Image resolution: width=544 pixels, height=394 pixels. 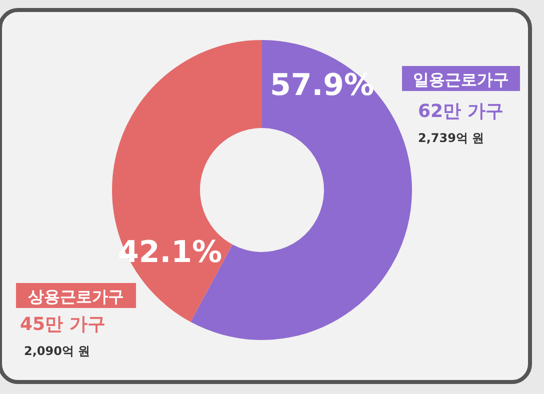 What do you see at coordinates (57, 351) in the screenshot?
I see `text: 2,090억 원` at bounding box center [57, 351].